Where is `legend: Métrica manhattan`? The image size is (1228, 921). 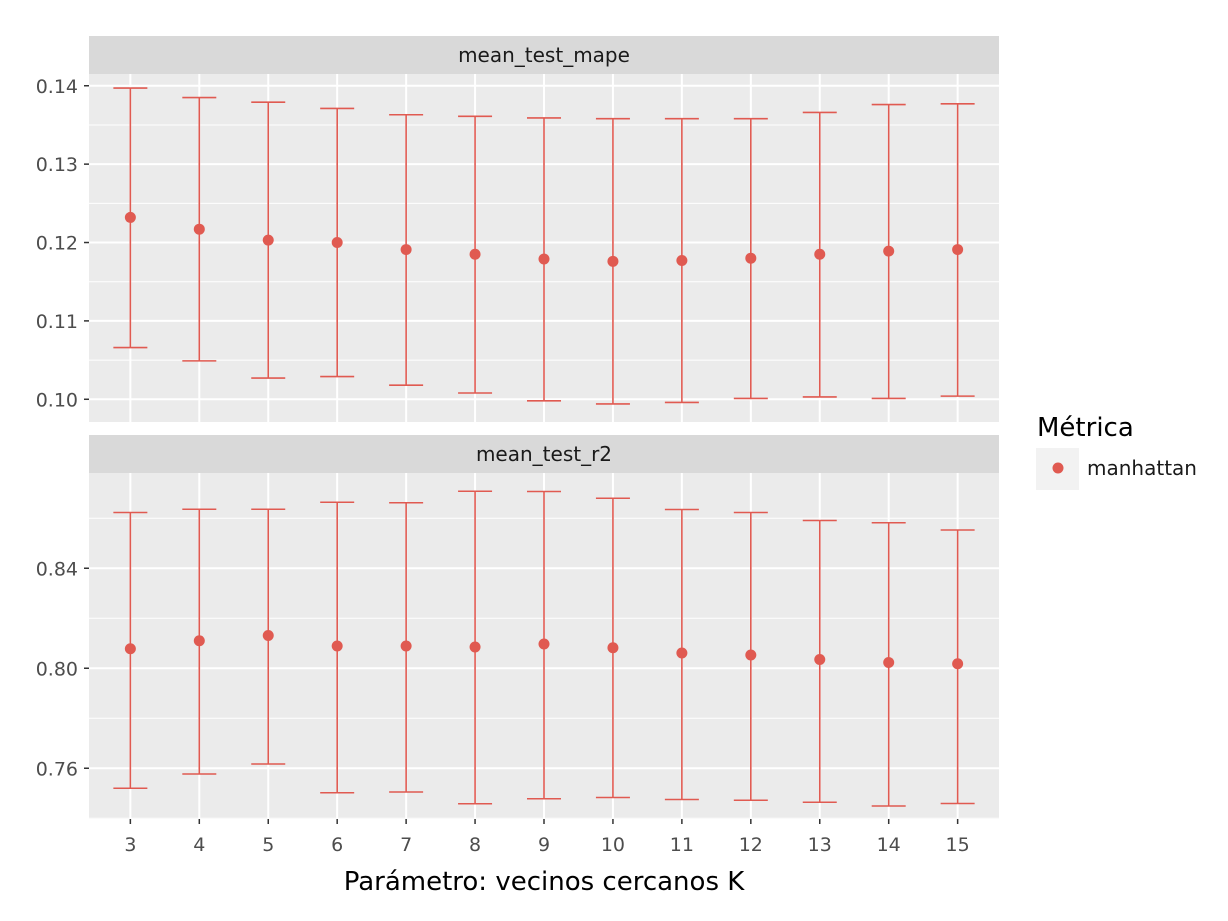
legend: Métrica manhattan is located at coordinates (1116, 451).